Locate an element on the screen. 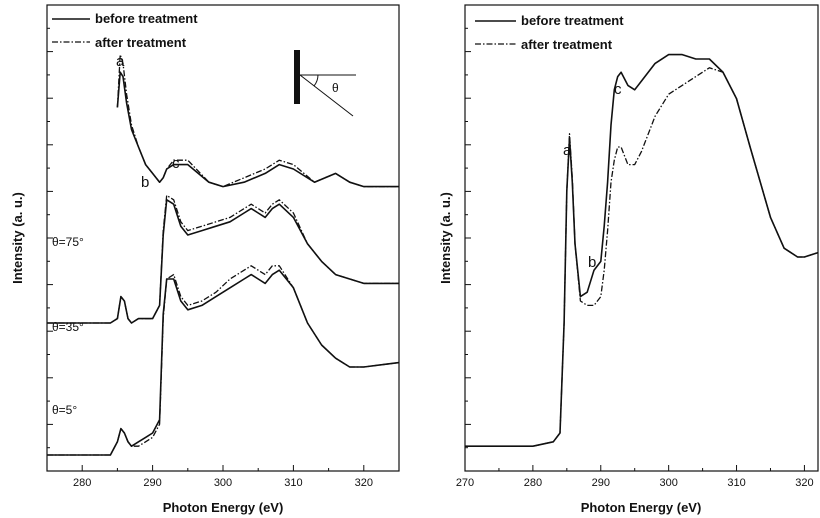  left-x-tick-label: 290 is located at coordinates (152, 483).